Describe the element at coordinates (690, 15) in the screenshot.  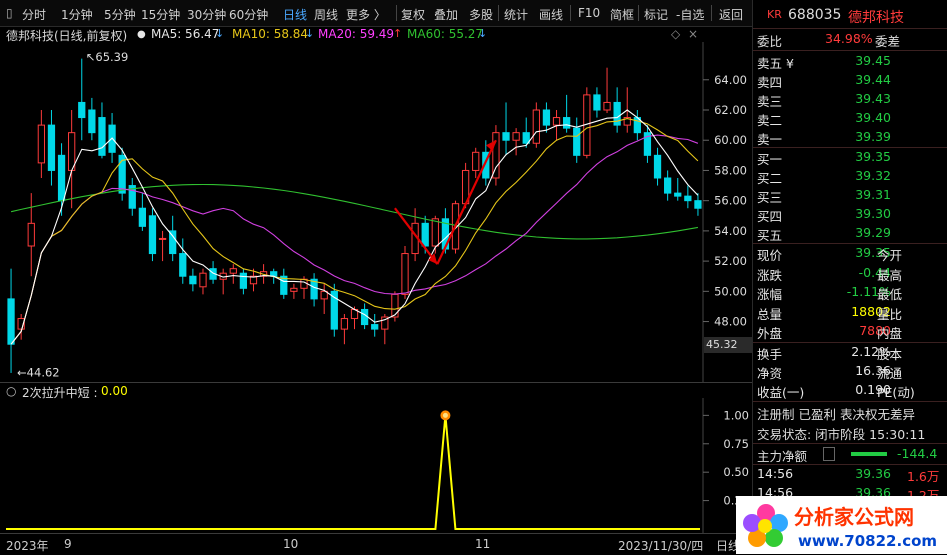
I see `toolbar-item-17: -自选` at that location.